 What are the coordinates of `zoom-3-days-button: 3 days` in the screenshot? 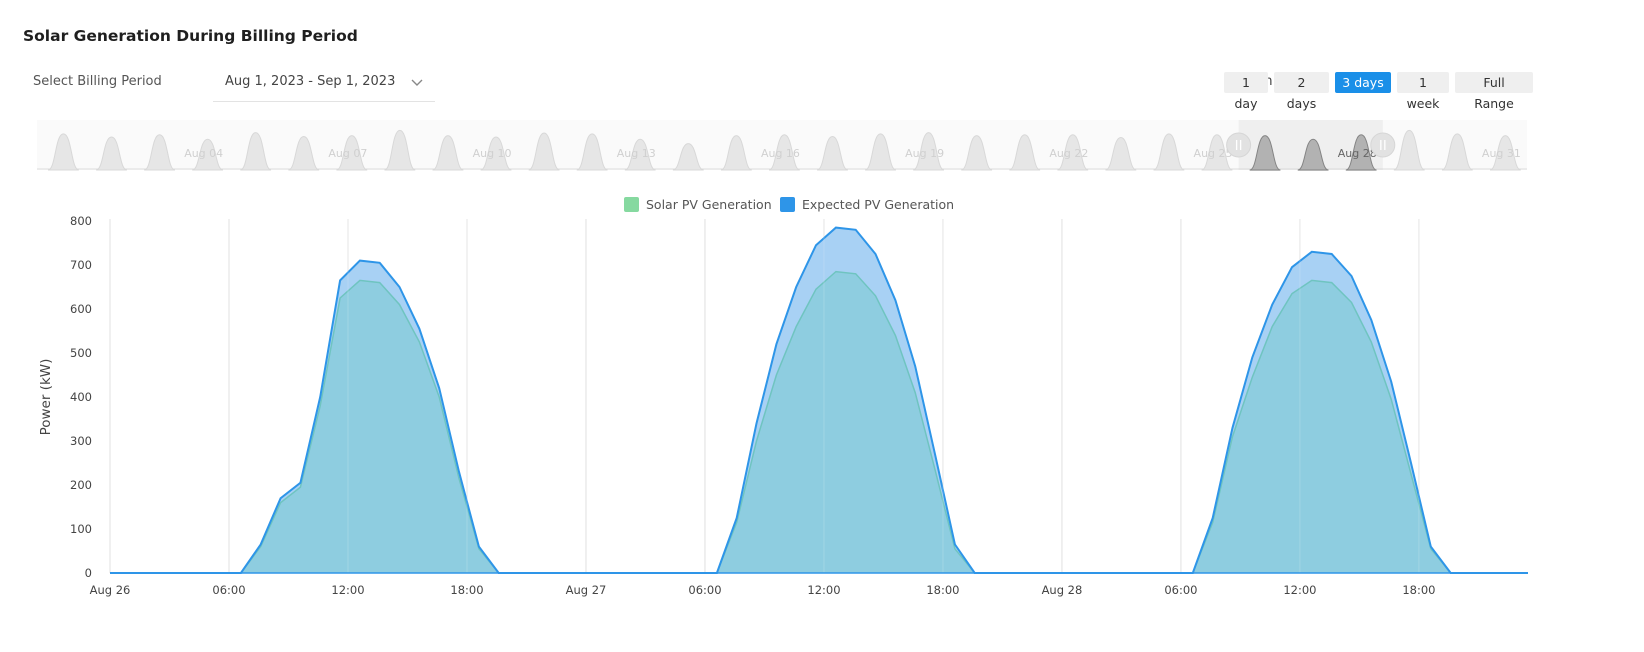 It's located at (1363, 82).